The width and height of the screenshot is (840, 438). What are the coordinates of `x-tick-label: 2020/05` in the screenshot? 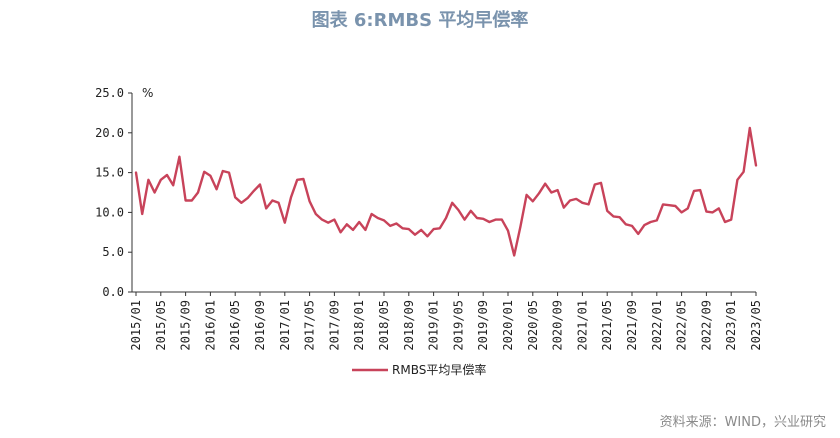 It's located at (533, 325).